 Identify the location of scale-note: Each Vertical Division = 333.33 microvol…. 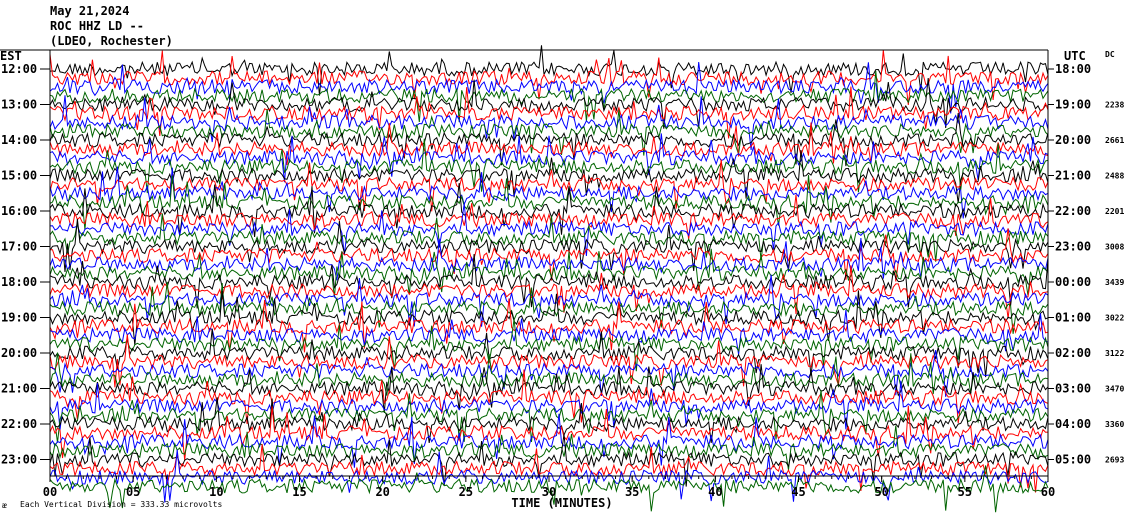
(121, 504).